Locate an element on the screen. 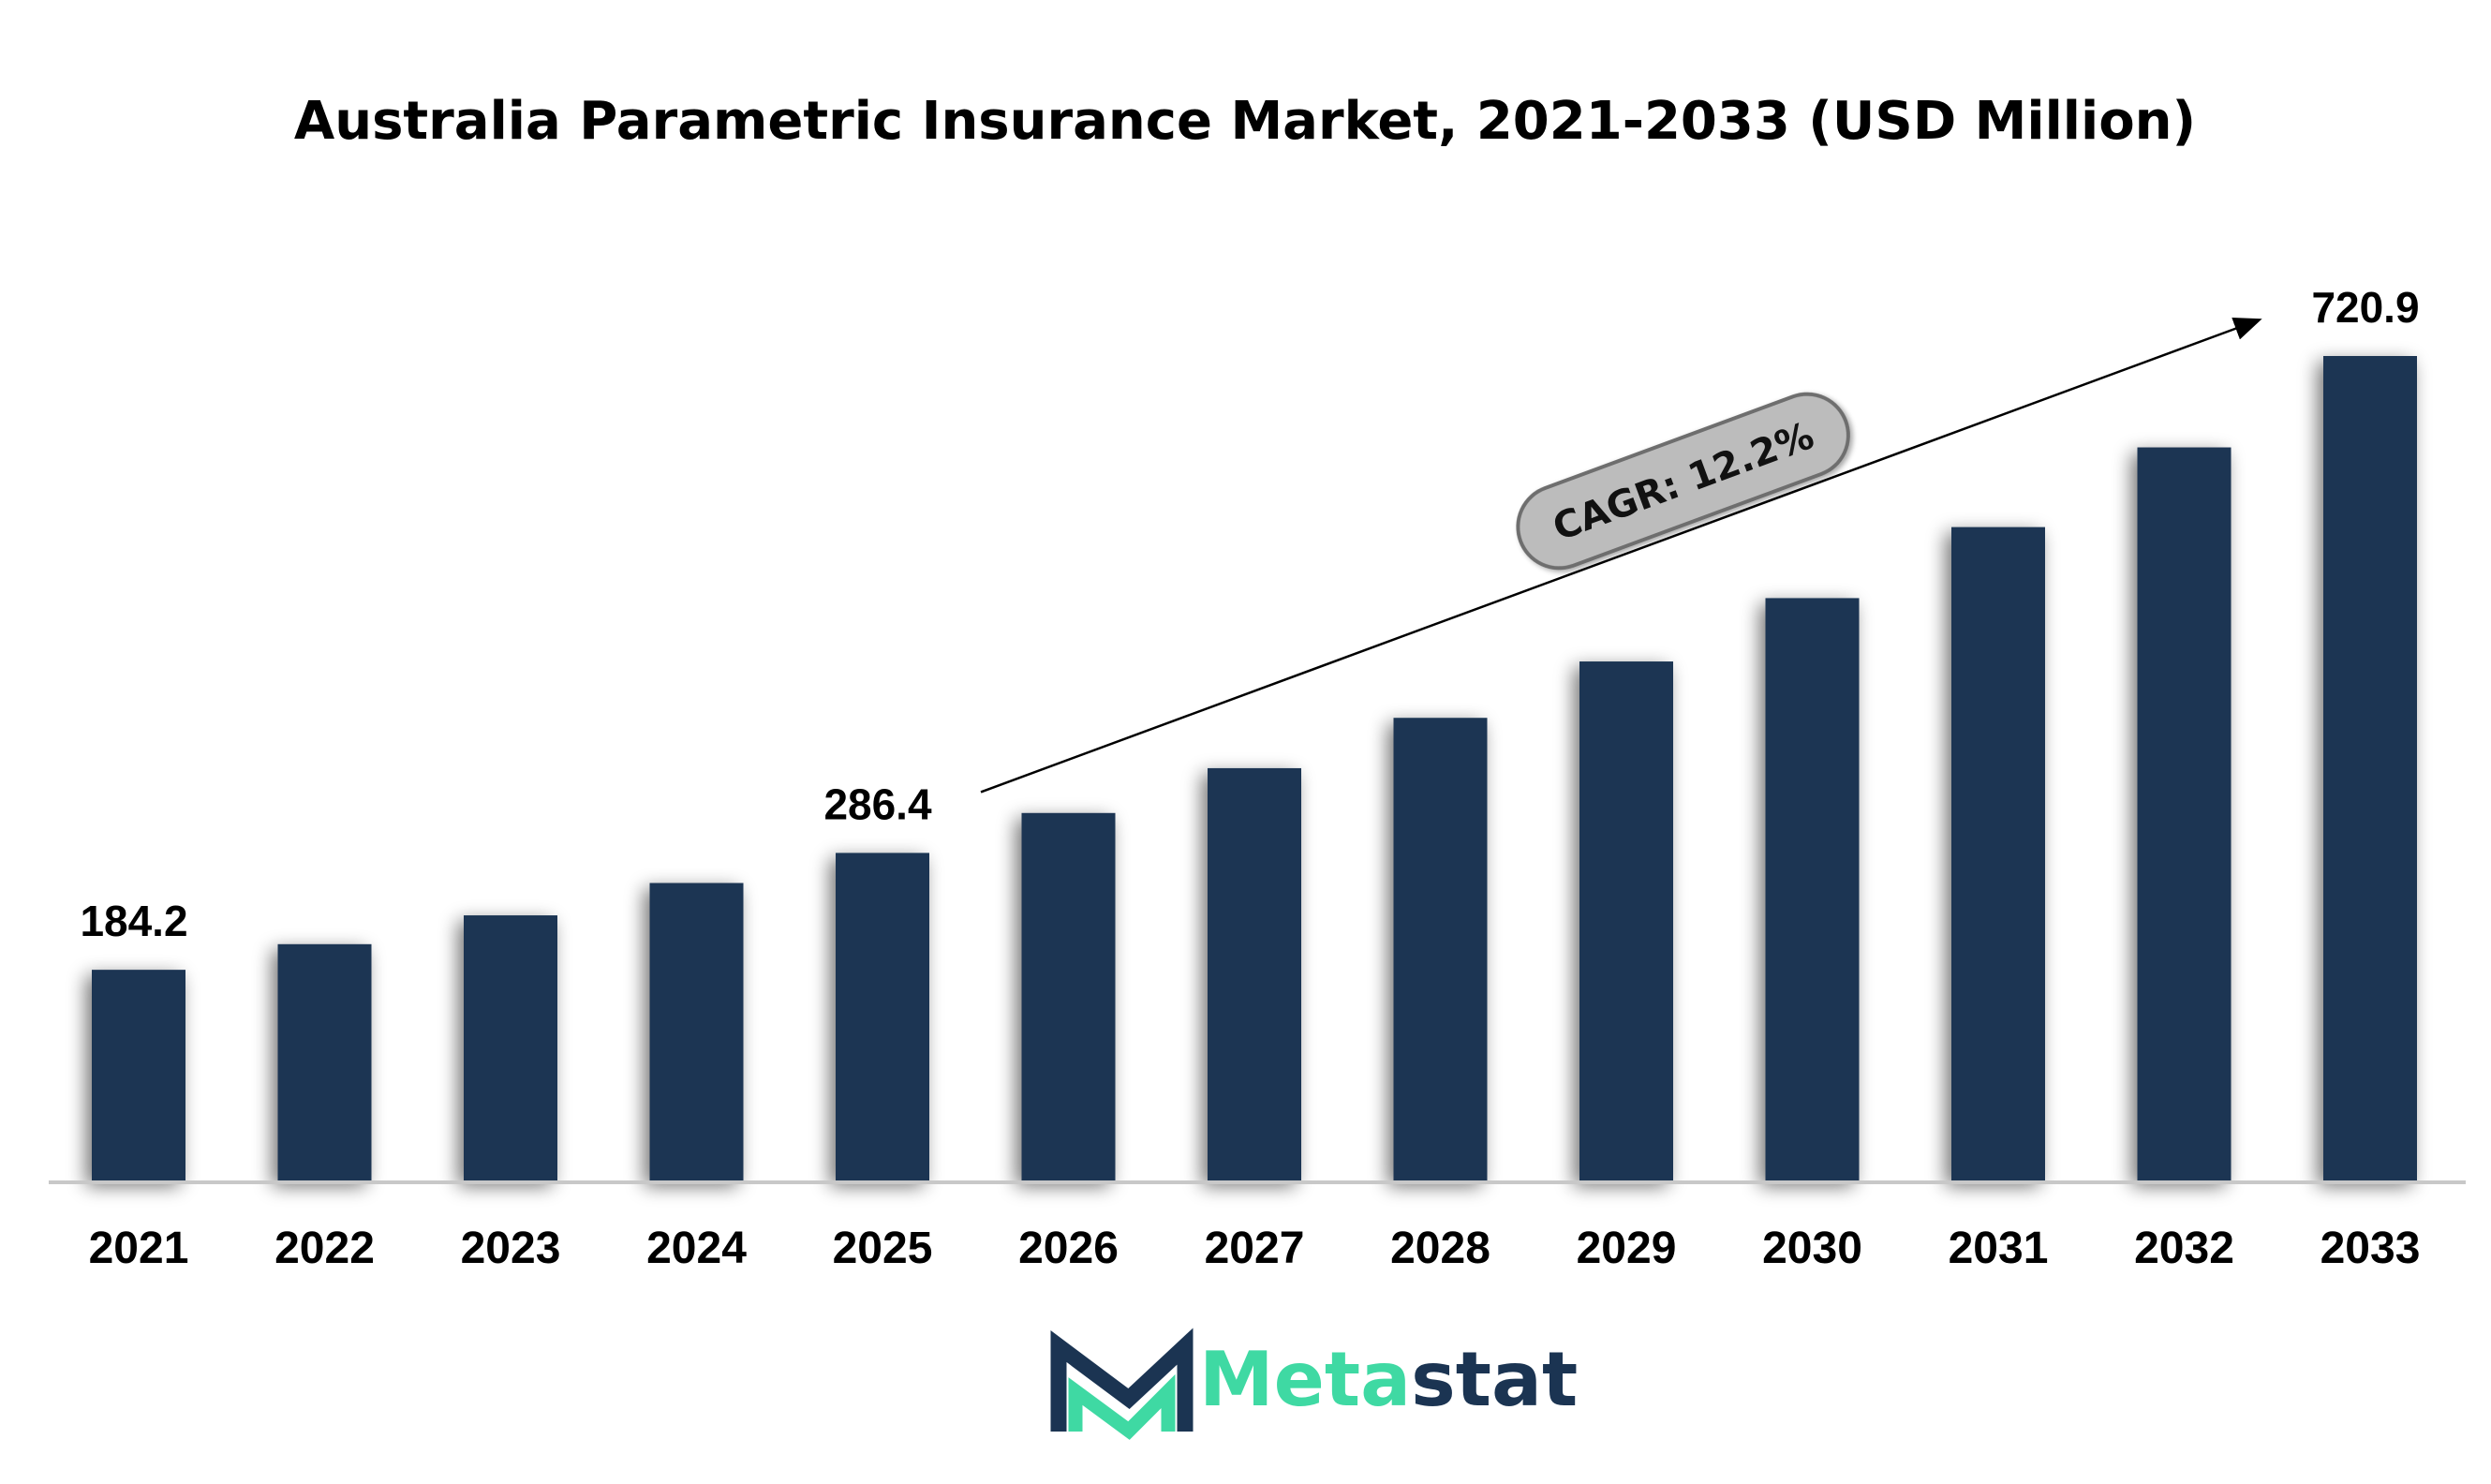 This screenshot has height=1484, width=2491. cagr-badge-background is located at coordinates (1683, 481).